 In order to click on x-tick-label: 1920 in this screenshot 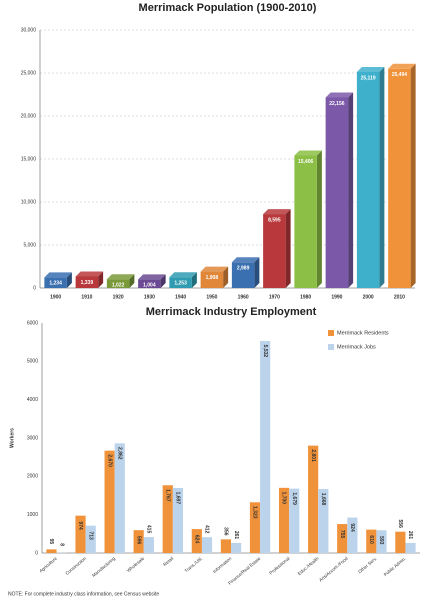, I will do `click(118, 297)`.